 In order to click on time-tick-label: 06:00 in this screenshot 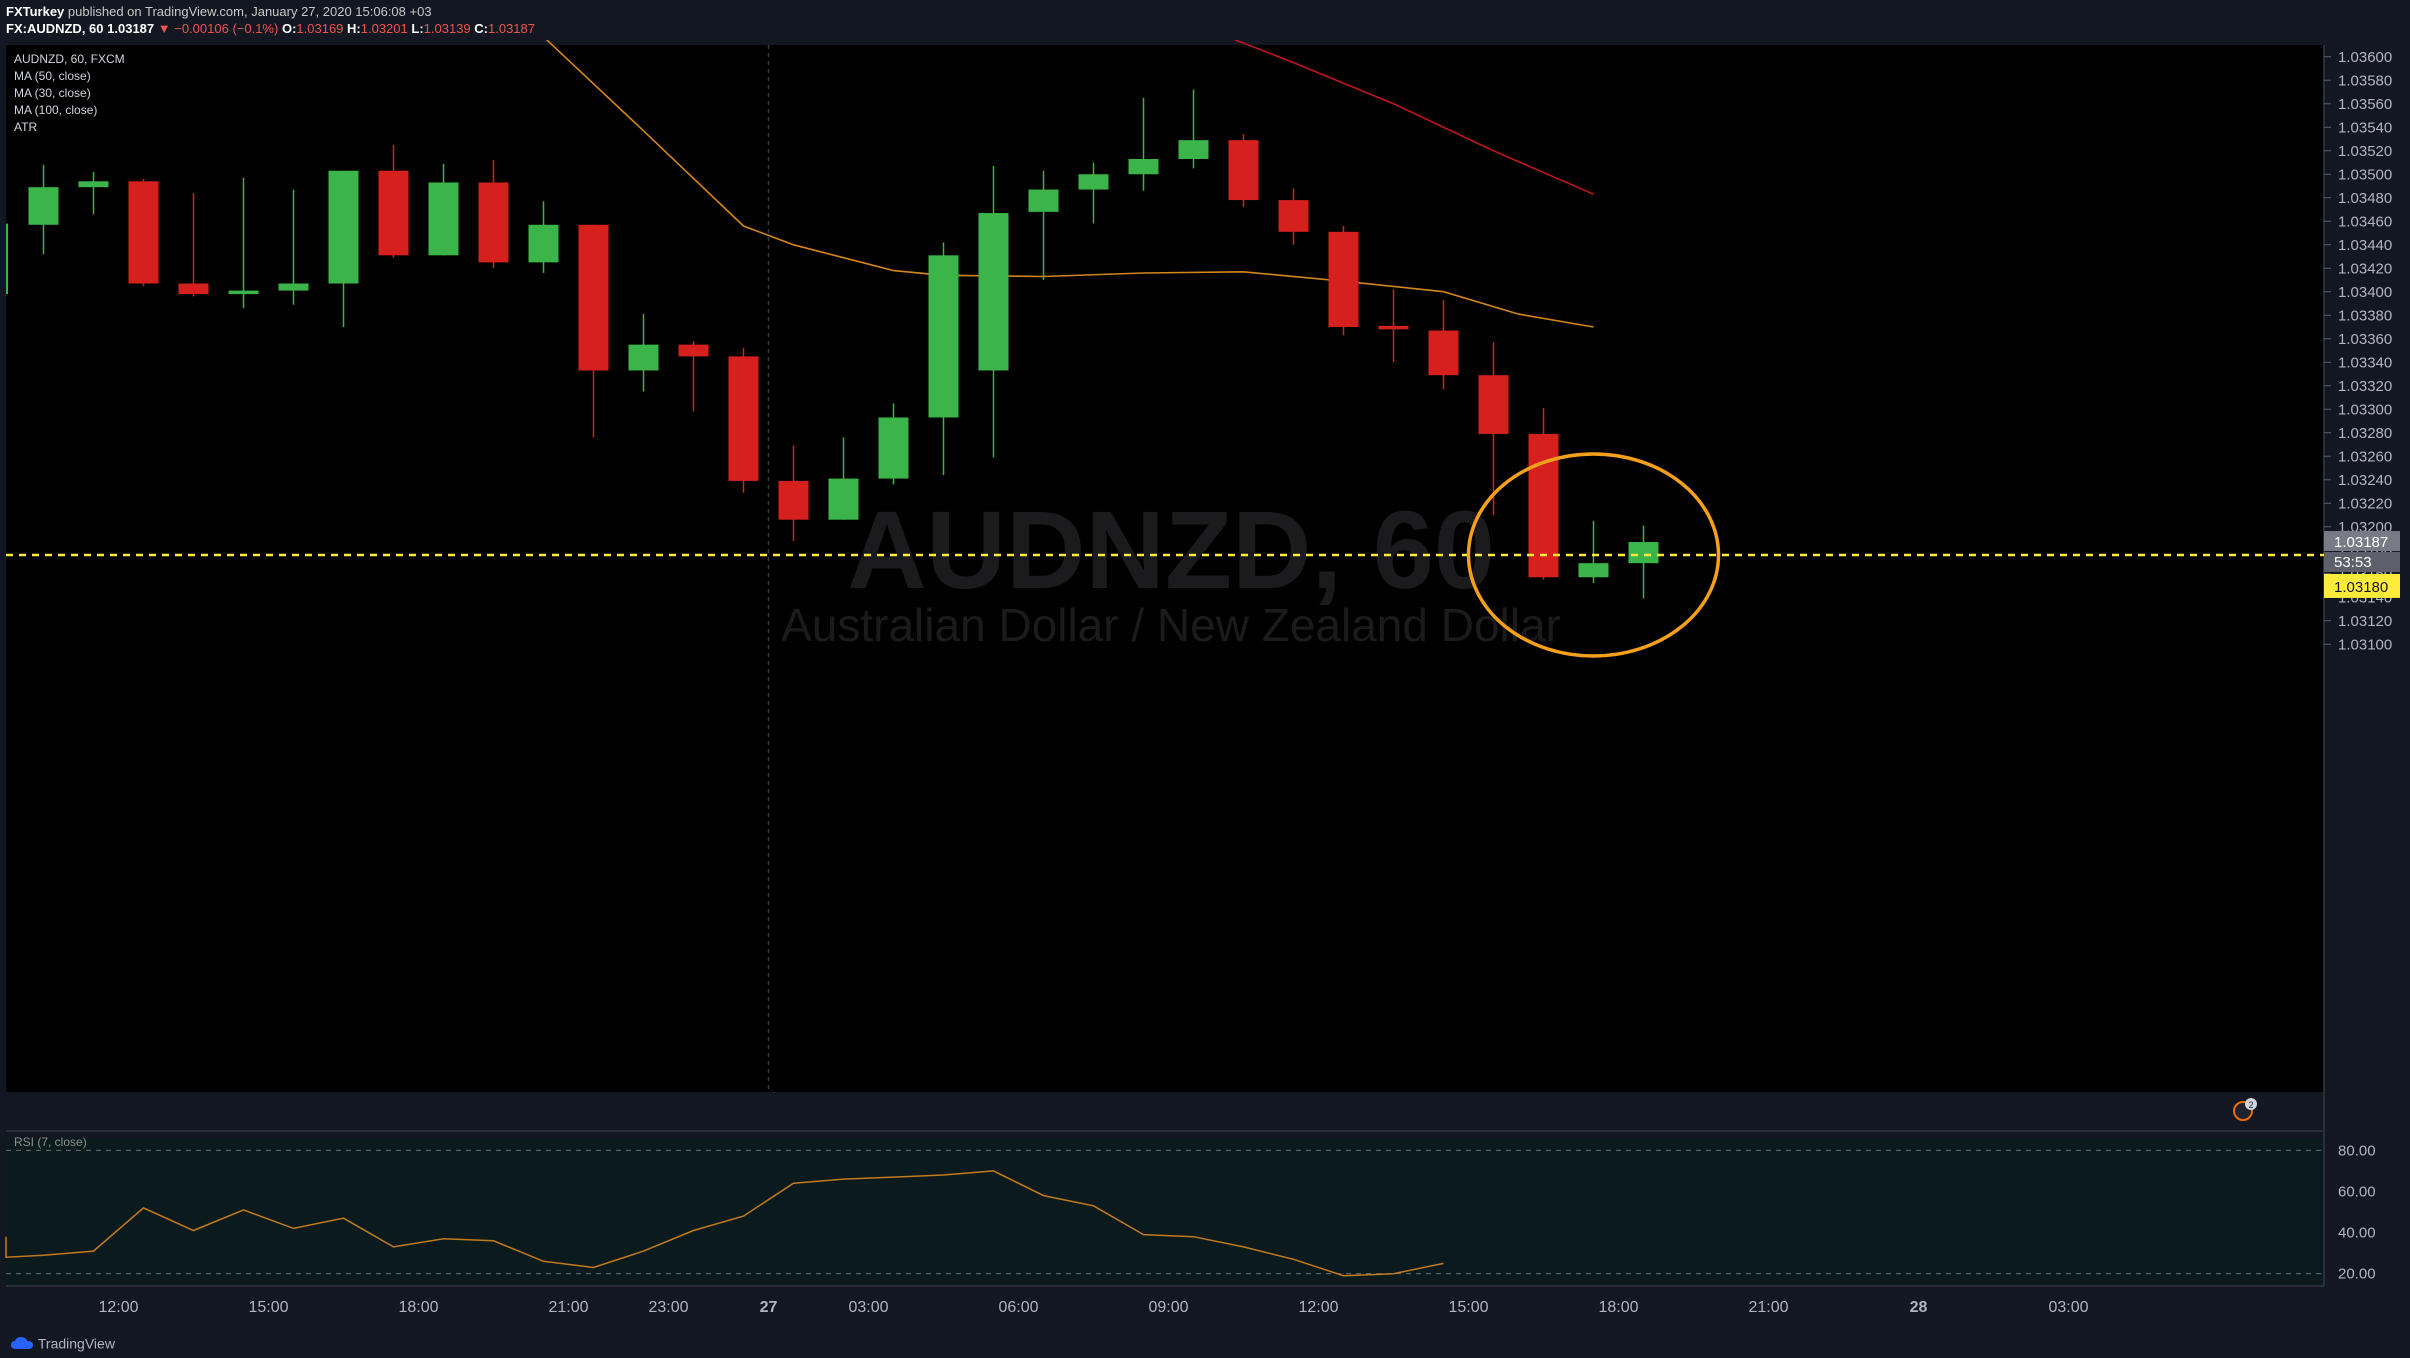, I will do `click(1018, 1307)`.